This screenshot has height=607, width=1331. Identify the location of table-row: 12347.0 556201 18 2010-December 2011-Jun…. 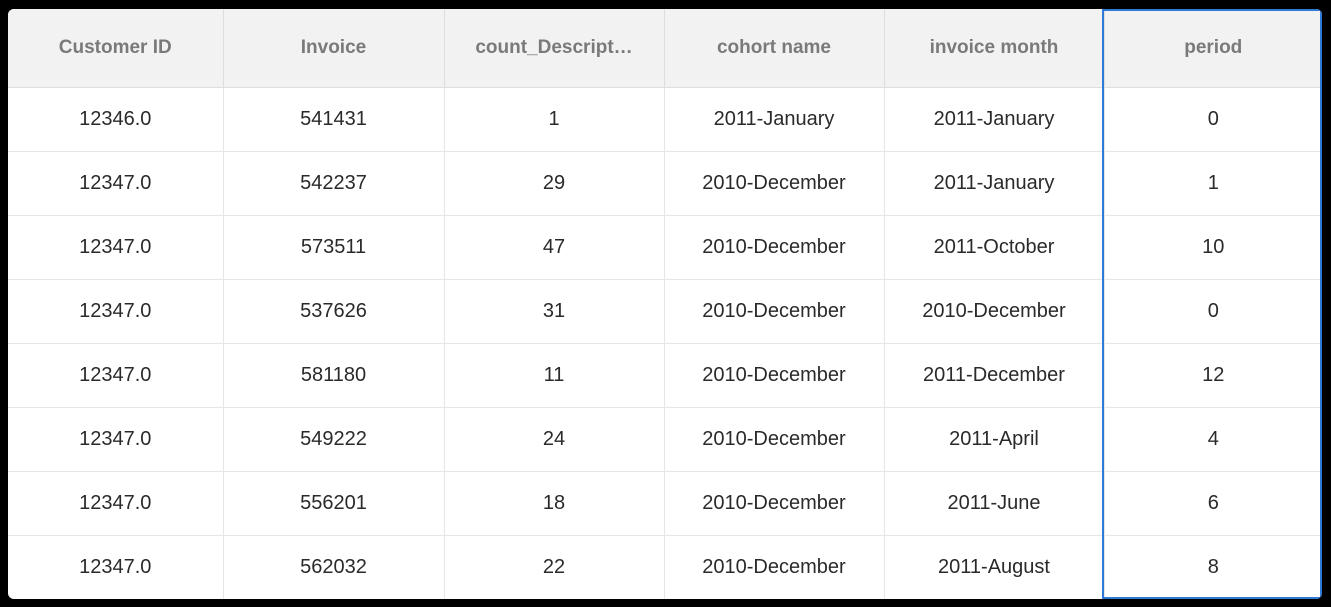
(665, 504).